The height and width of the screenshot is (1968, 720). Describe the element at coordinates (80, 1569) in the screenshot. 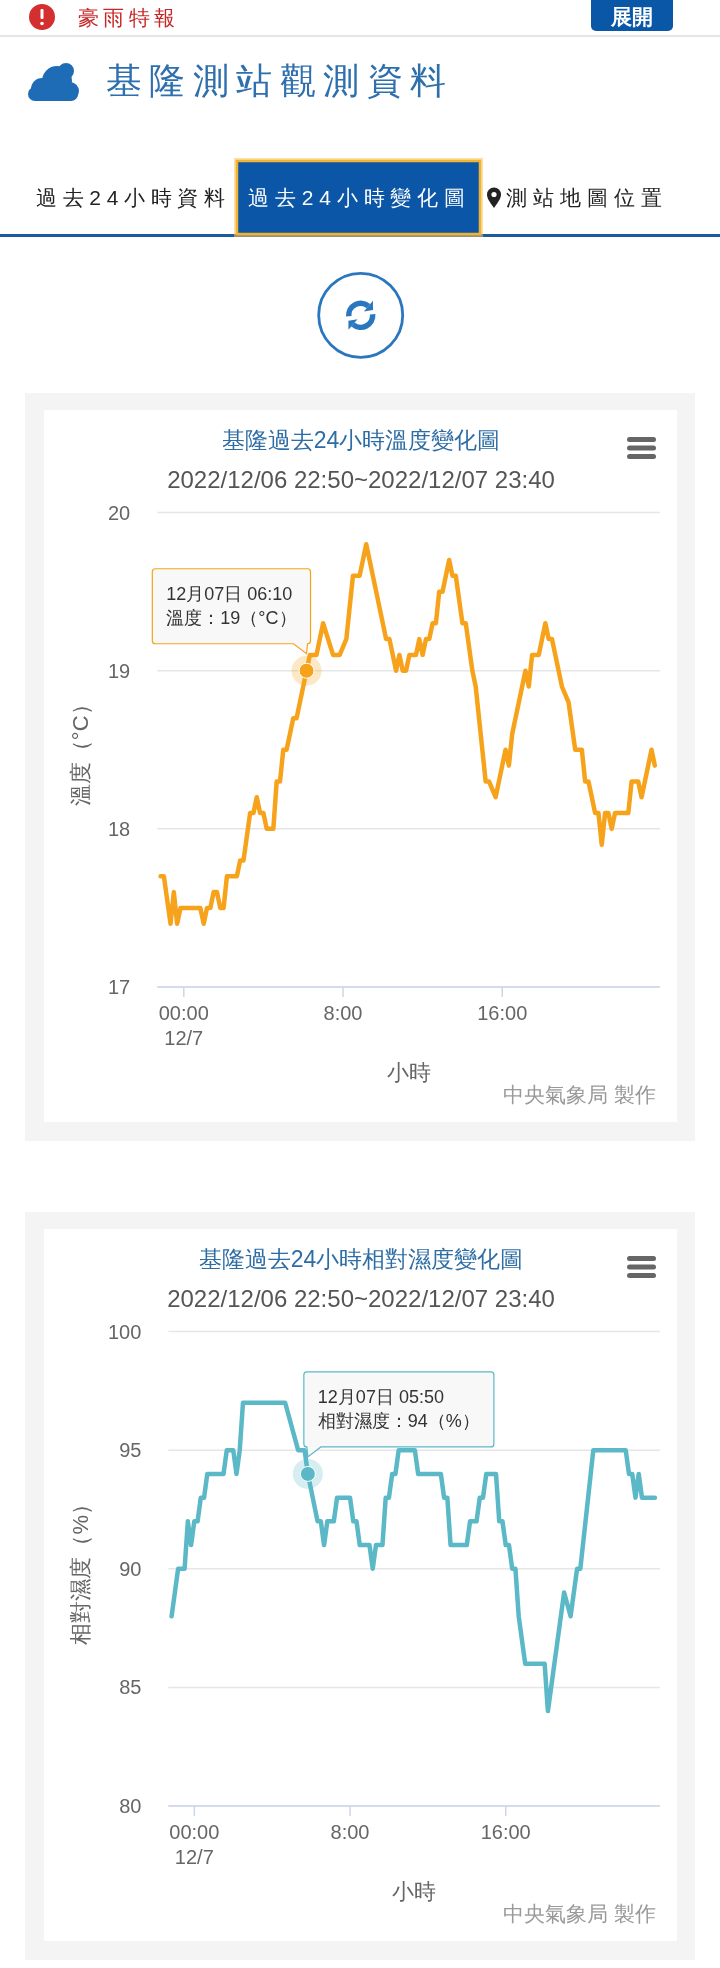

I see `y-axis-title: 相對濕度（%）` at that location.